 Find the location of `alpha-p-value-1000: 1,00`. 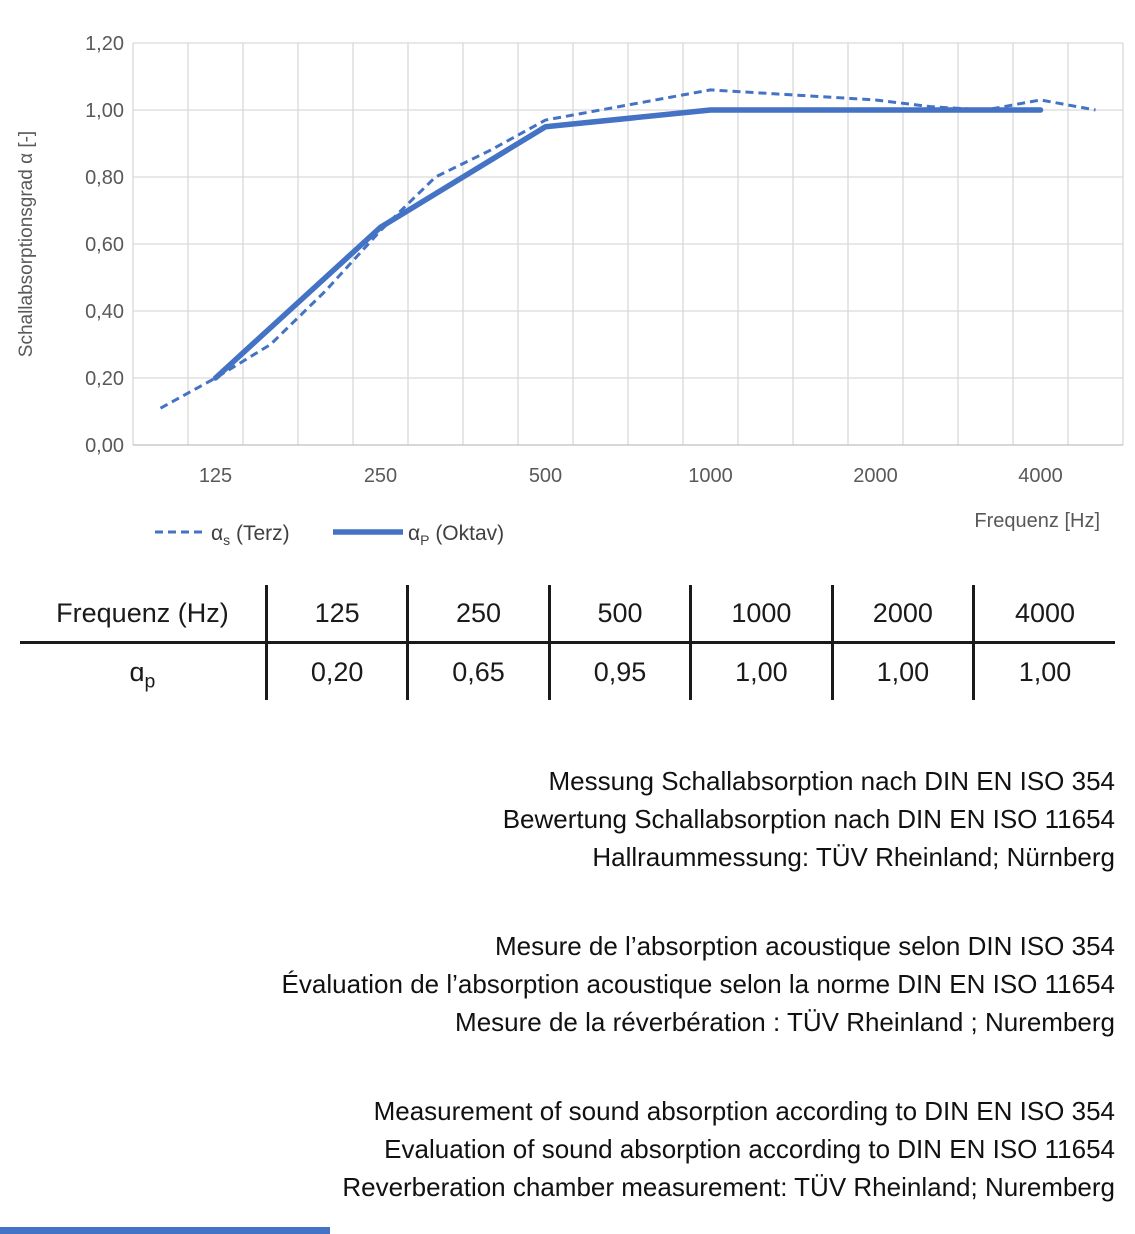

alpha-p-value-1000: 1,00 is located at coordinates (761, 671).